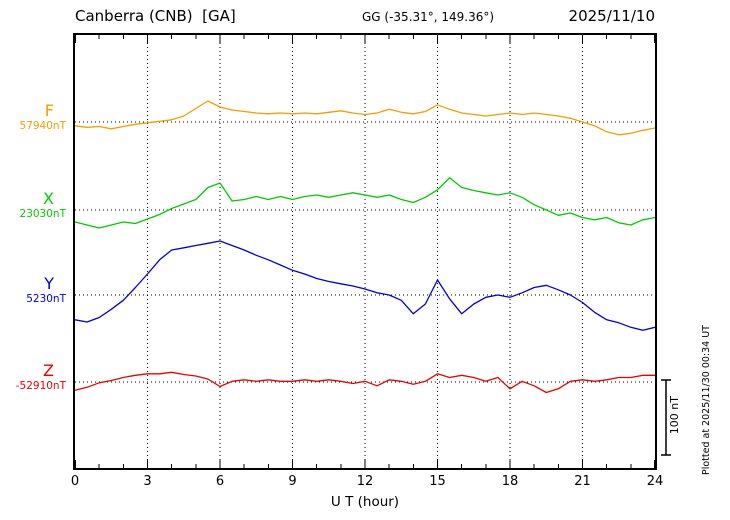  I want to click on trace-Z, so click(365, 382).